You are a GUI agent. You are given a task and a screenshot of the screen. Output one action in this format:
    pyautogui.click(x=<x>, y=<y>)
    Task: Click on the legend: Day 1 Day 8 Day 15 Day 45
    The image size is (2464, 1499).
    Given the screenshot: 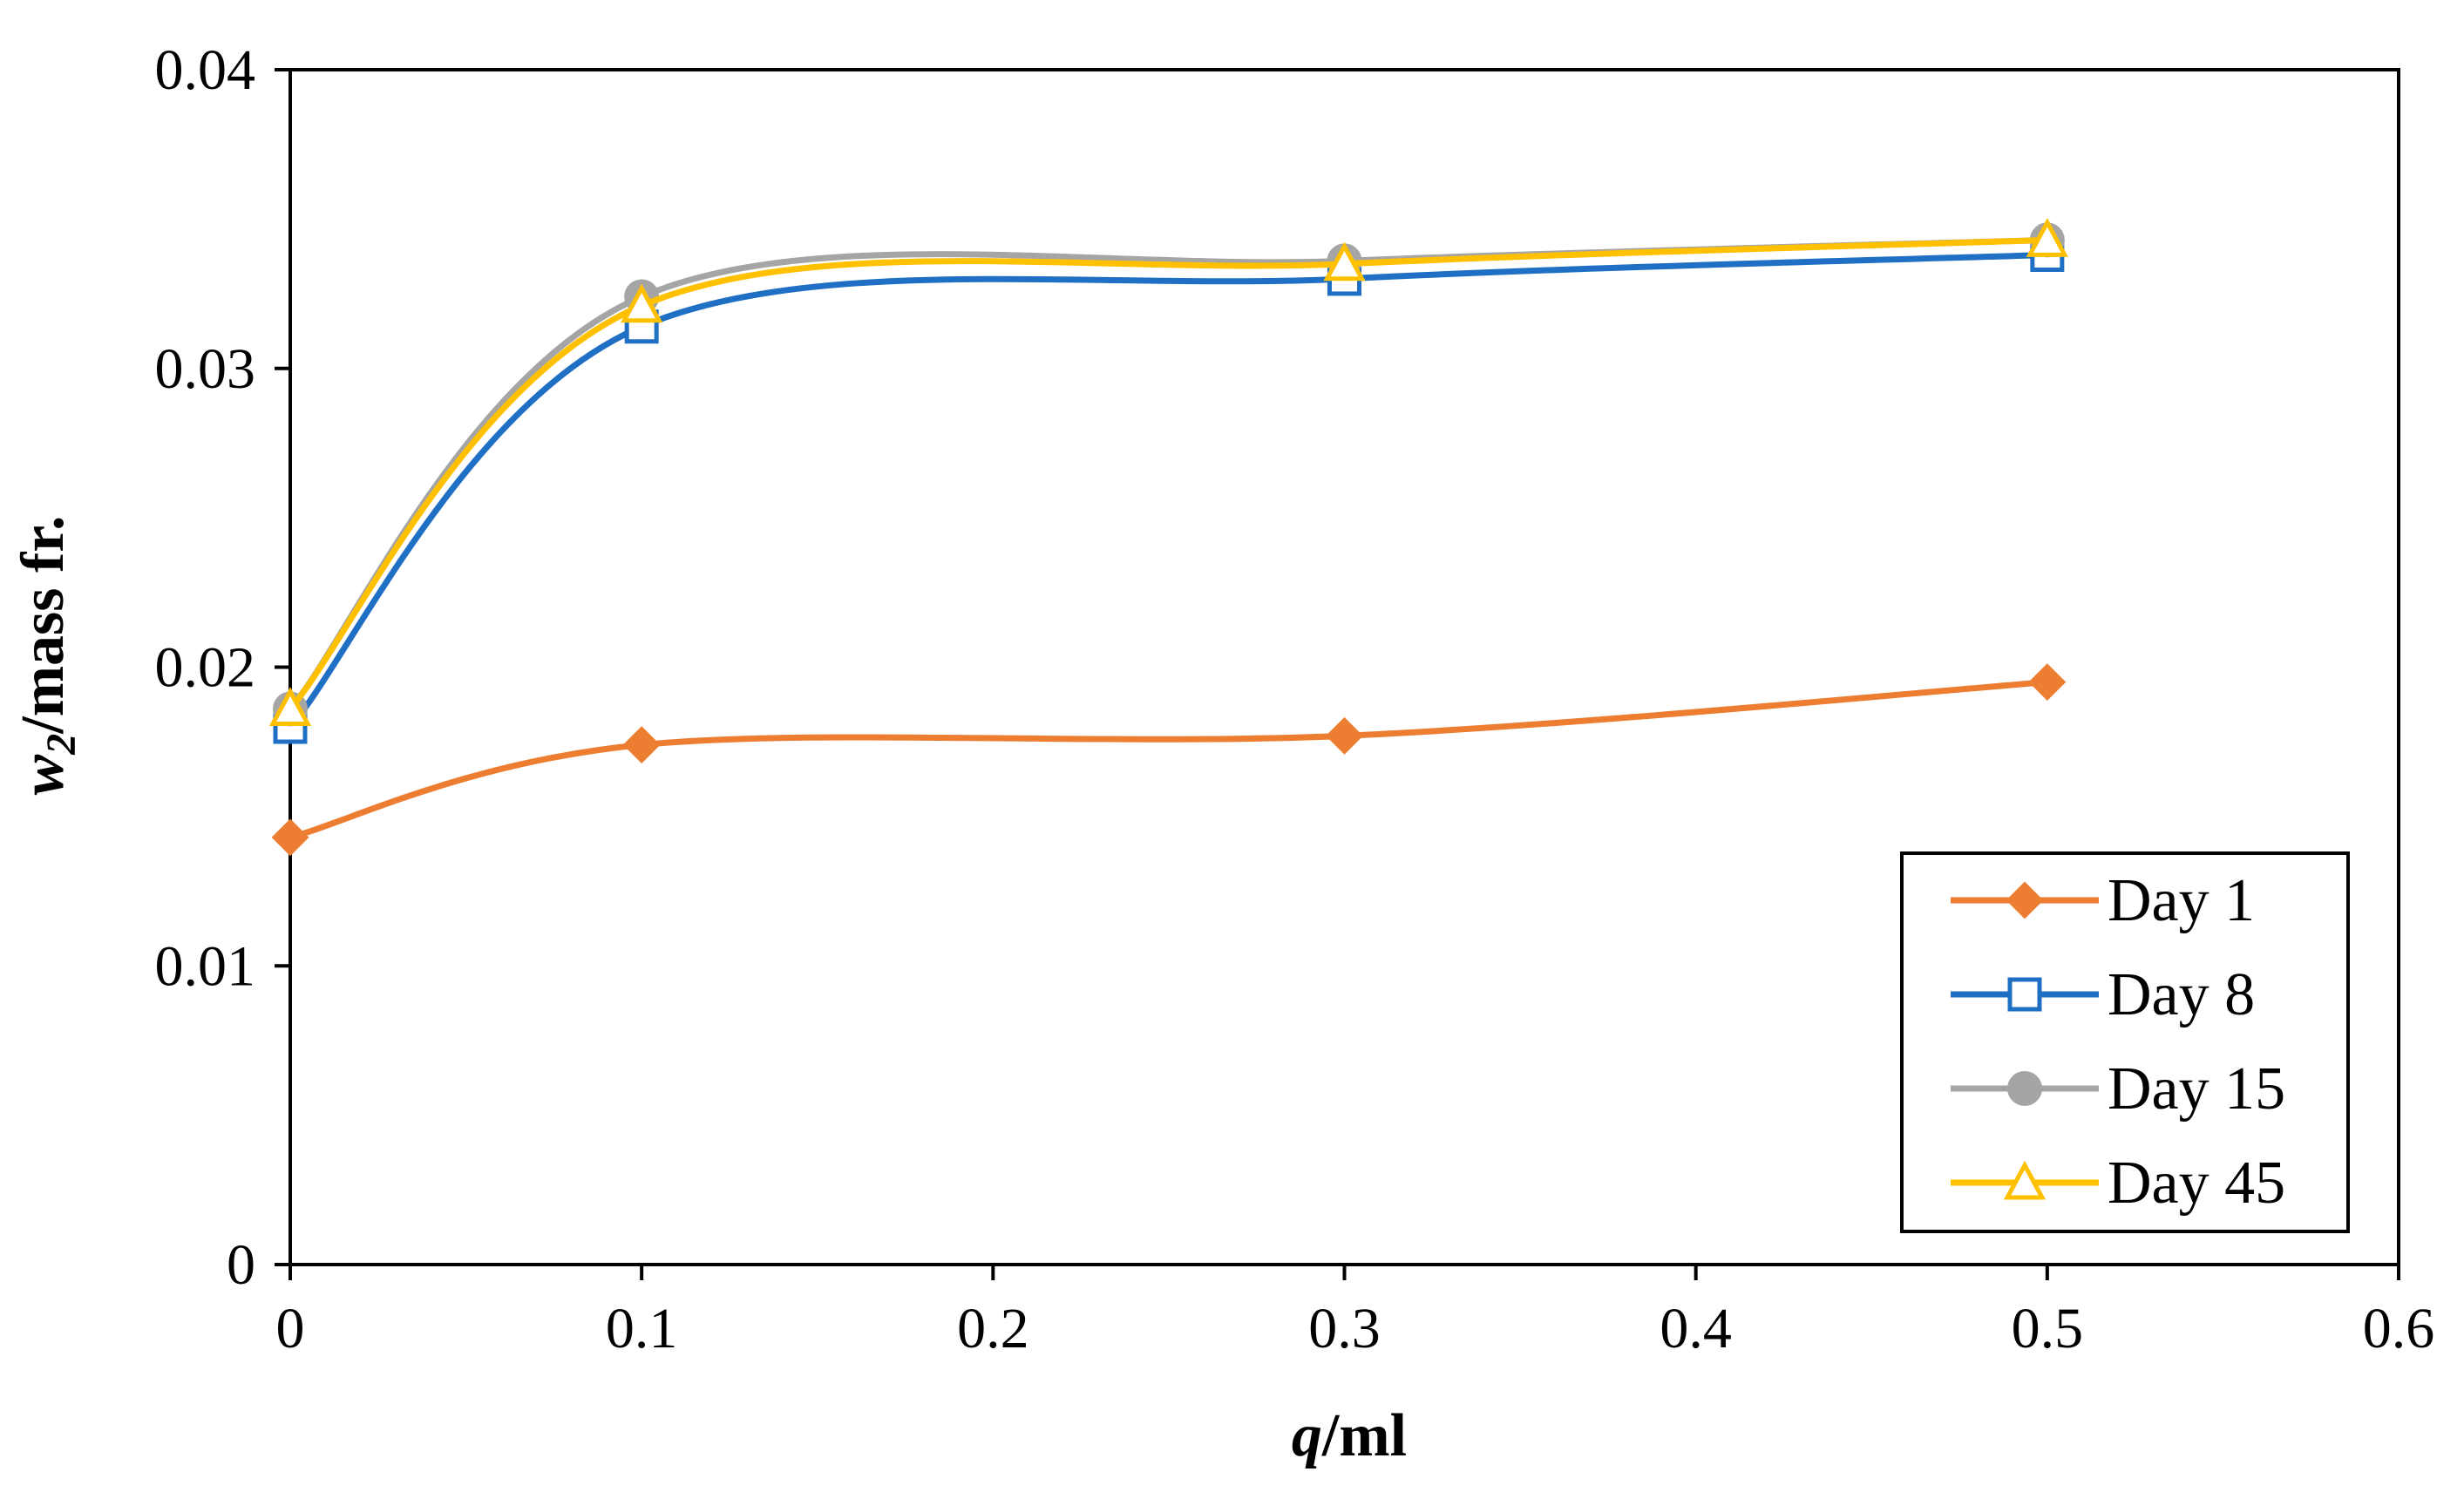 What is the action you would take?
    pyautogui.click(x=2125, y=1042)
    